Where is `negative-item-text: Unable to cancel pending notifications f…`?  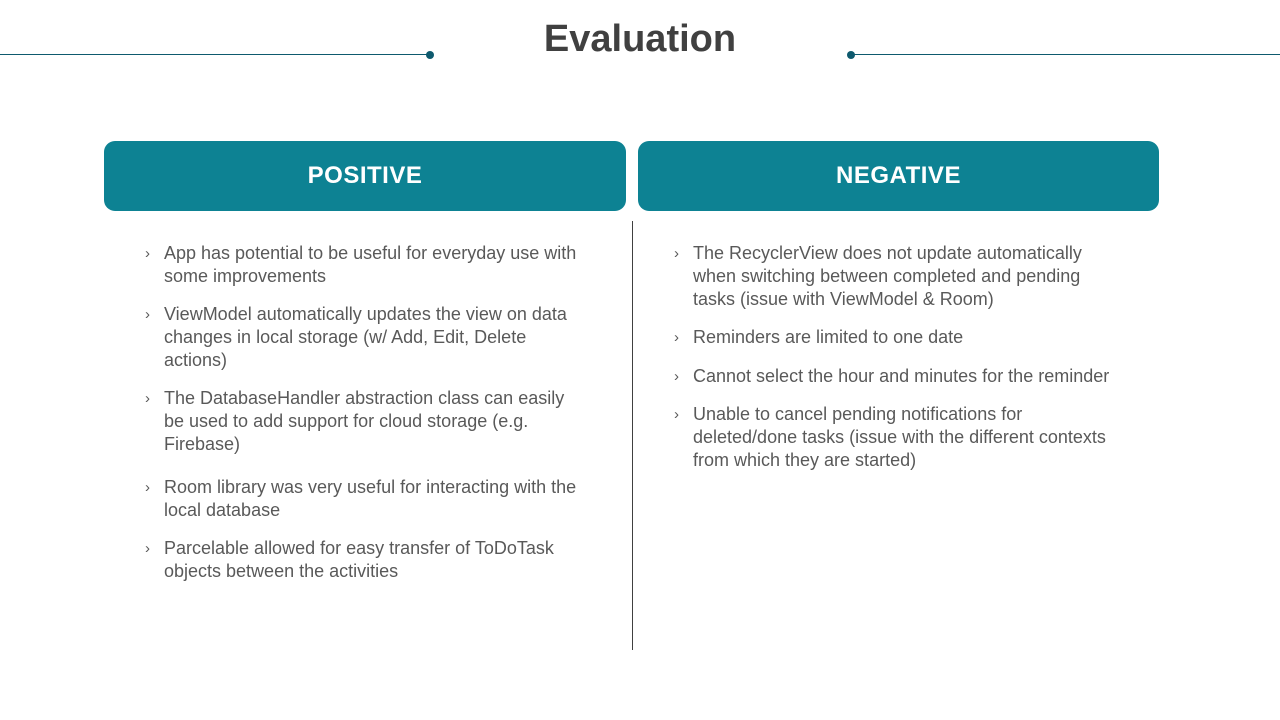 negative-item-text: Unable to cancel pending notifications f… is located at coordinates (899, 437).